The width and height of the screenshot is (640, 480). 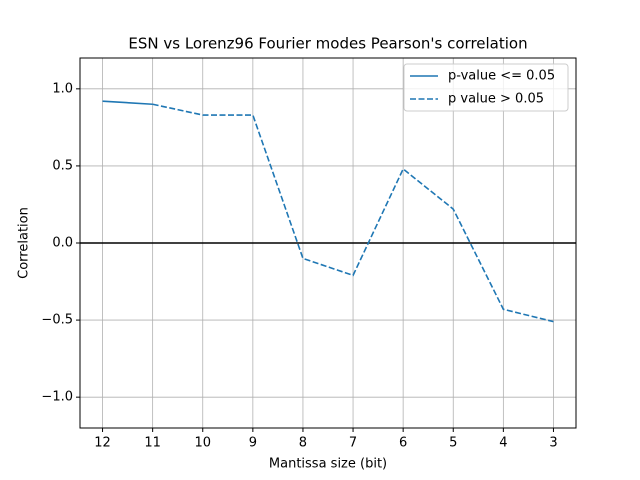 What do you see at coordinates (62, 243) in the screenshot?
I see `y-tick-label: 0.0` at bounding box center [62, 243].